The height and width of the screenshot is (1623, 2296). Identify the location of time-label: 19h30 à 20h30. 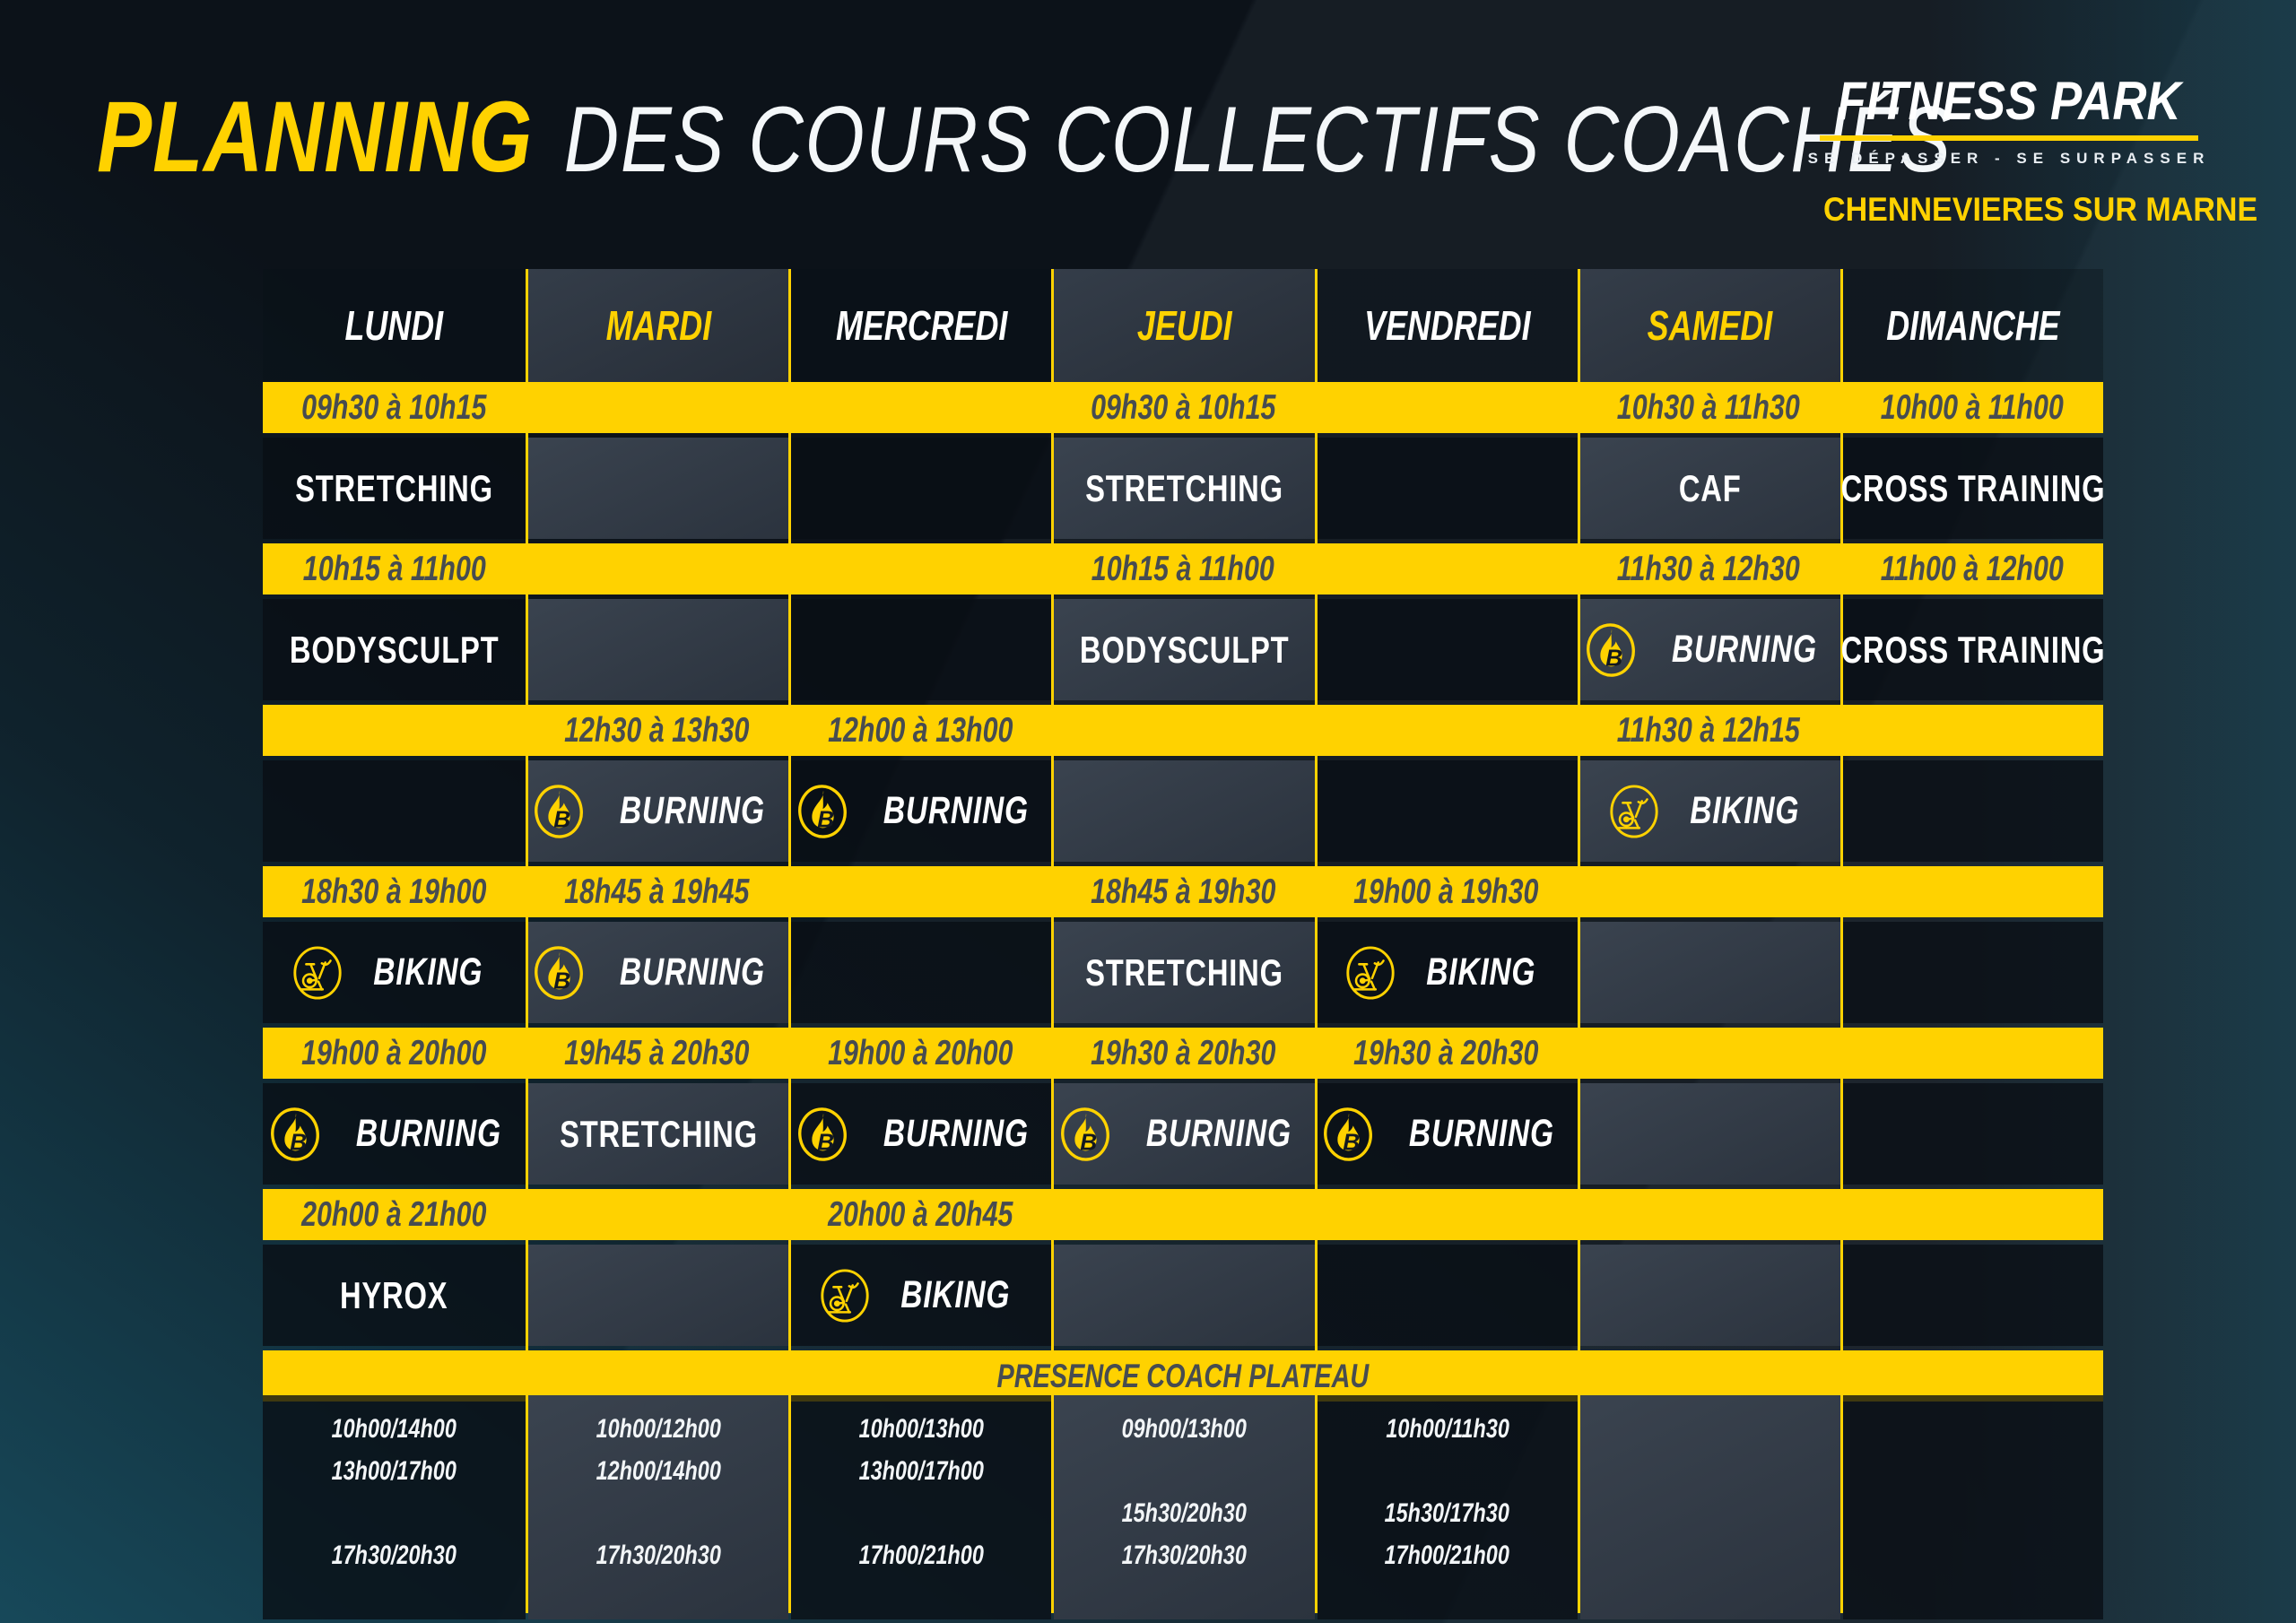
(1445, 1052).